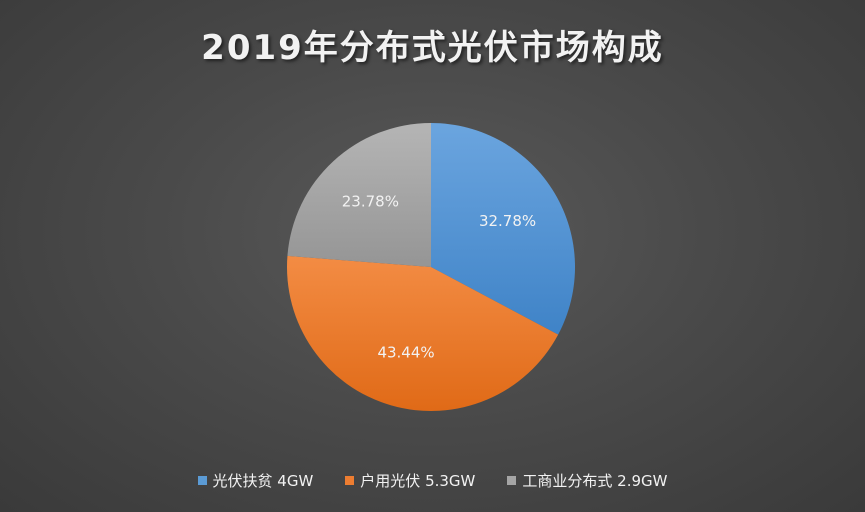 The width and height of the screenshot is (865, 512). Describe the element at coordinates (507, 221) in the screenshot. I see `data-label: 32.78%` at that location.